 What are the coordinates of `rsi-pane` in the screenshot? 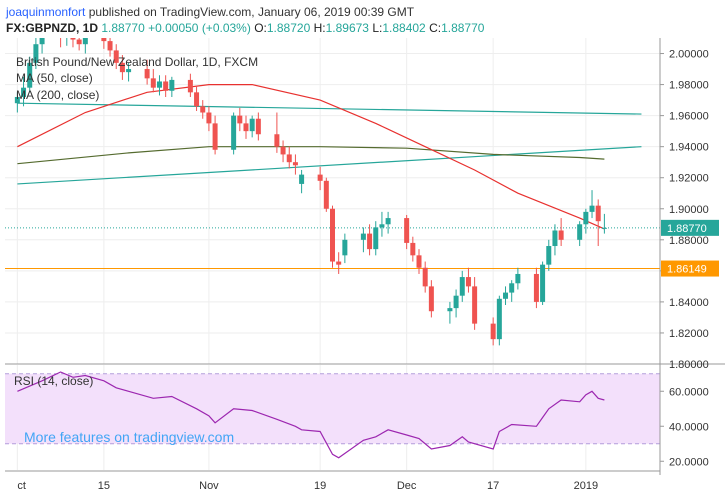 It's located at (311, 415).